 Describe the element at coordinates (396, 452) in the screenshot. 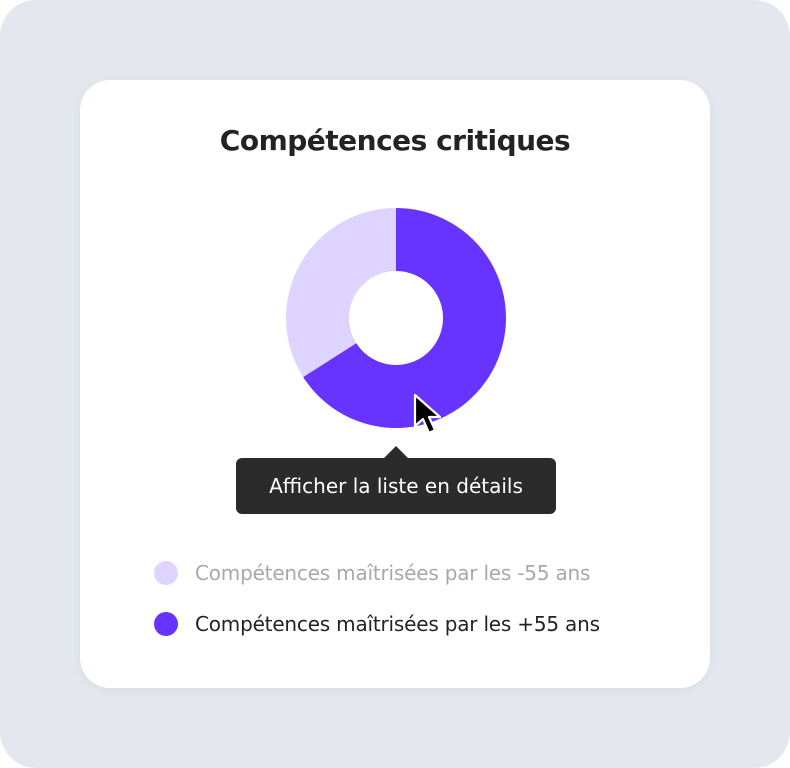

I see `tooltip-arrow` at that location.